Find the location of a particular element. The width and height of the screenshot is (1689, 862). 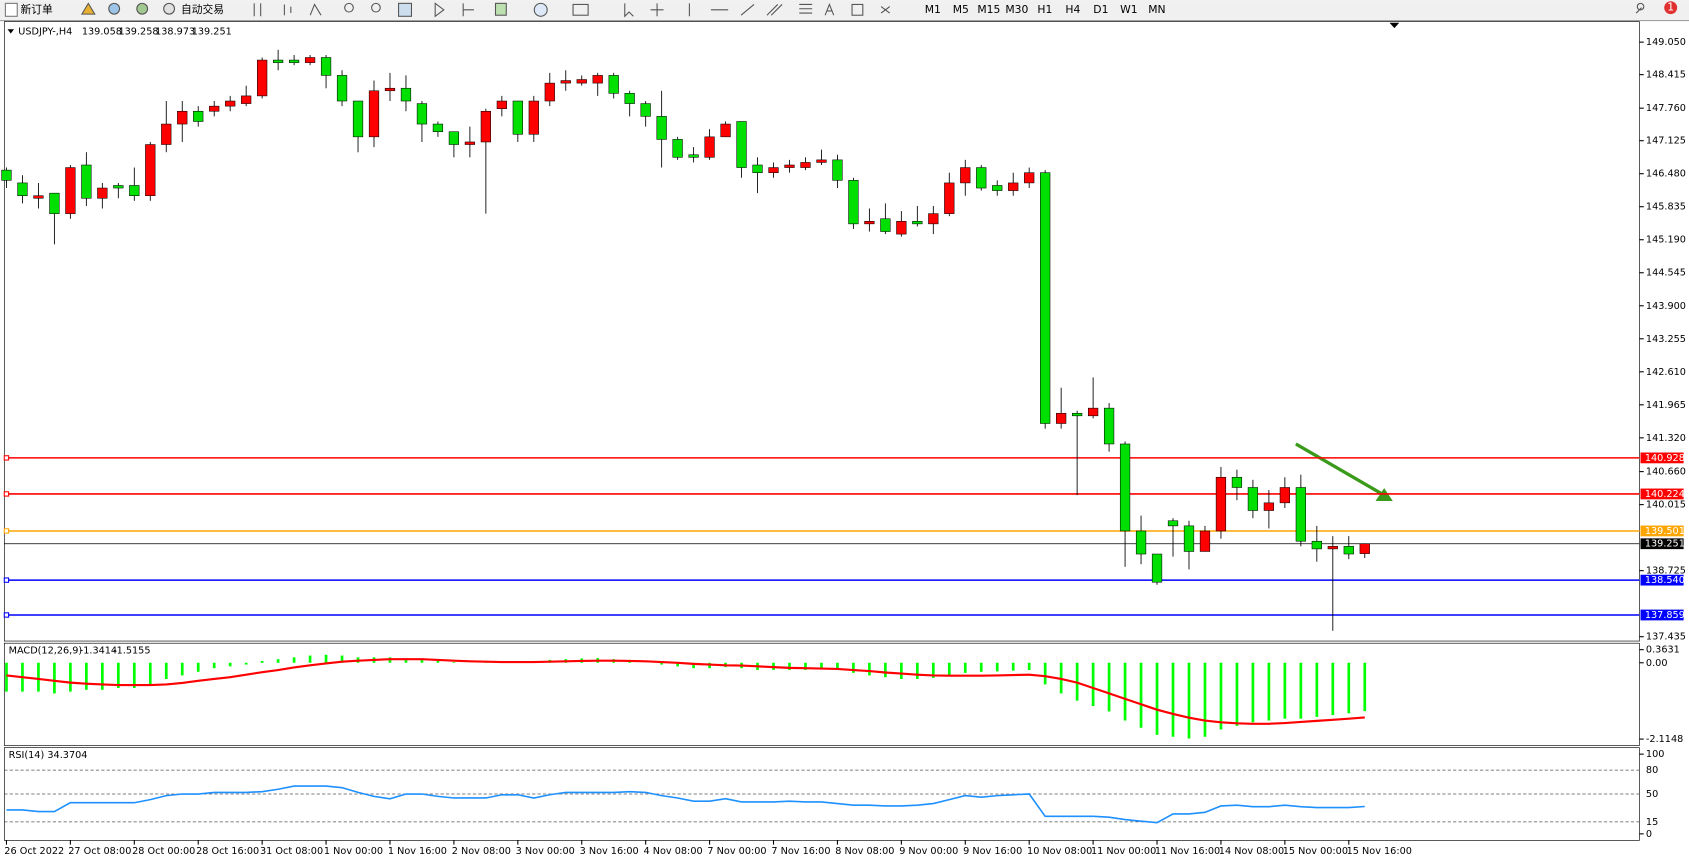

icon-new-order is located at coordinates (11, 9).